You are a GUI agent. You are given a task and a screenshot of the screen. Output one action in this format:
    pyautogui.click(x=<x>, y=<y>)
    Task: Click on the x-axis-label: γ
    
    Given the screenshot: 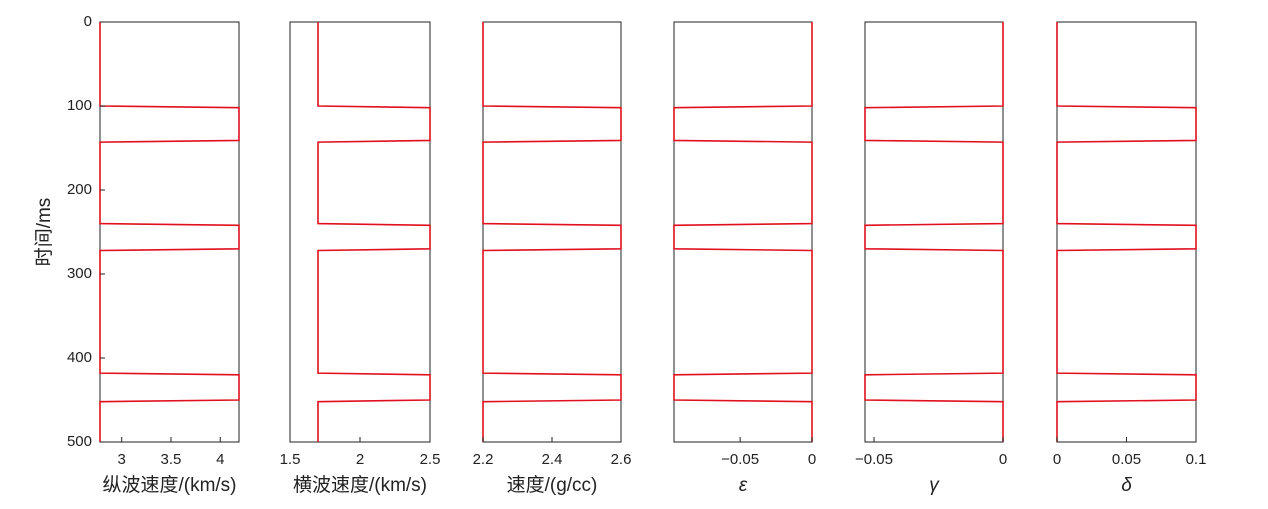 What is the action you would take?
    pyautogui.click(x=934, y=485)
    